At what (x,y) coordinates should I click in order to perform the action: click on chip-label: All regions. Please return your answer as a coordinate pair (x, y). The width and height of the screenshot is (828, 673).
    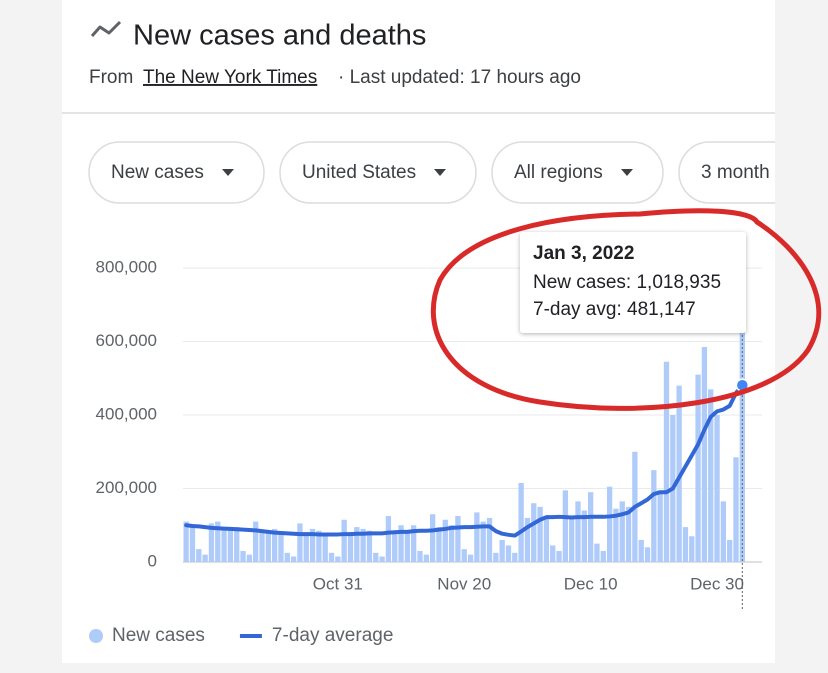
    Looking at the image, I should click on (558, 172).